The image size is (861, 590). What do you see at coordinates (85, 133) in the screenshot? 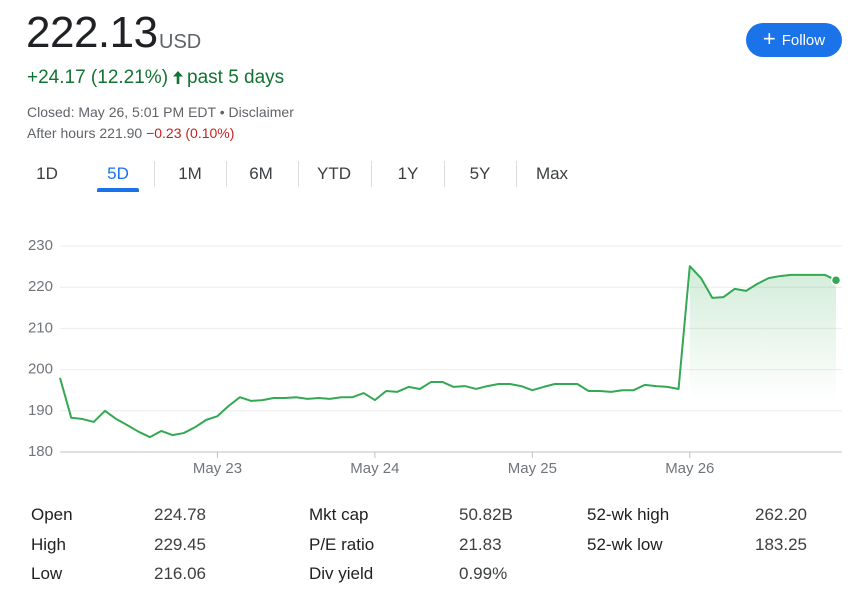
I see `after-hours: After hours 221.90` at bounding box center [85, 133].